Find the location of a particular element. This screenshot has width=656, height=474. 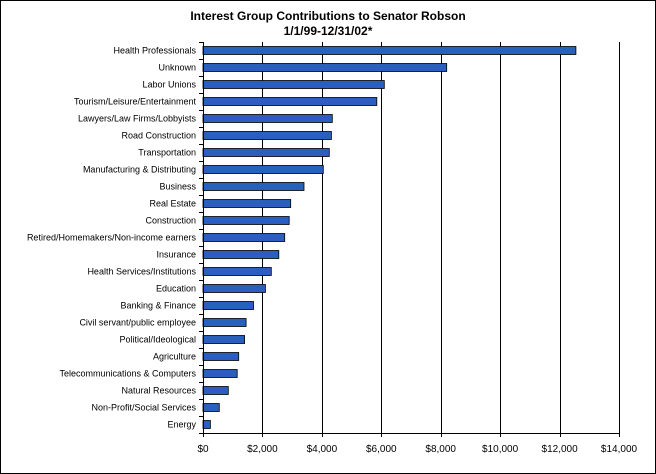

category-label: Road Construction is located at coordinates (158, 136).